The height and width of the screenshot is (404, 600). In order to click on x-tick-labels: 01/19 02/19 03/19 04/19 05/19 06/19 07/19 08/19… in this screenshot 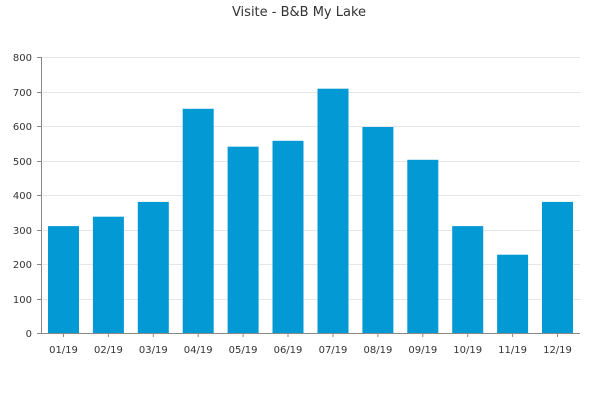, I will do `click(310, 350)`.